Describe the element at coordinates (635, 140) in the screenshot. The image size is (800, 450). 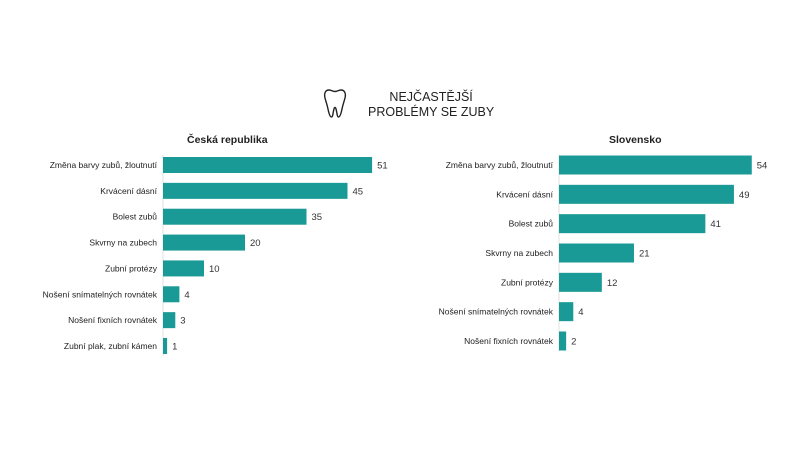
I see `chart-title-sk: Slovensko` at that location.